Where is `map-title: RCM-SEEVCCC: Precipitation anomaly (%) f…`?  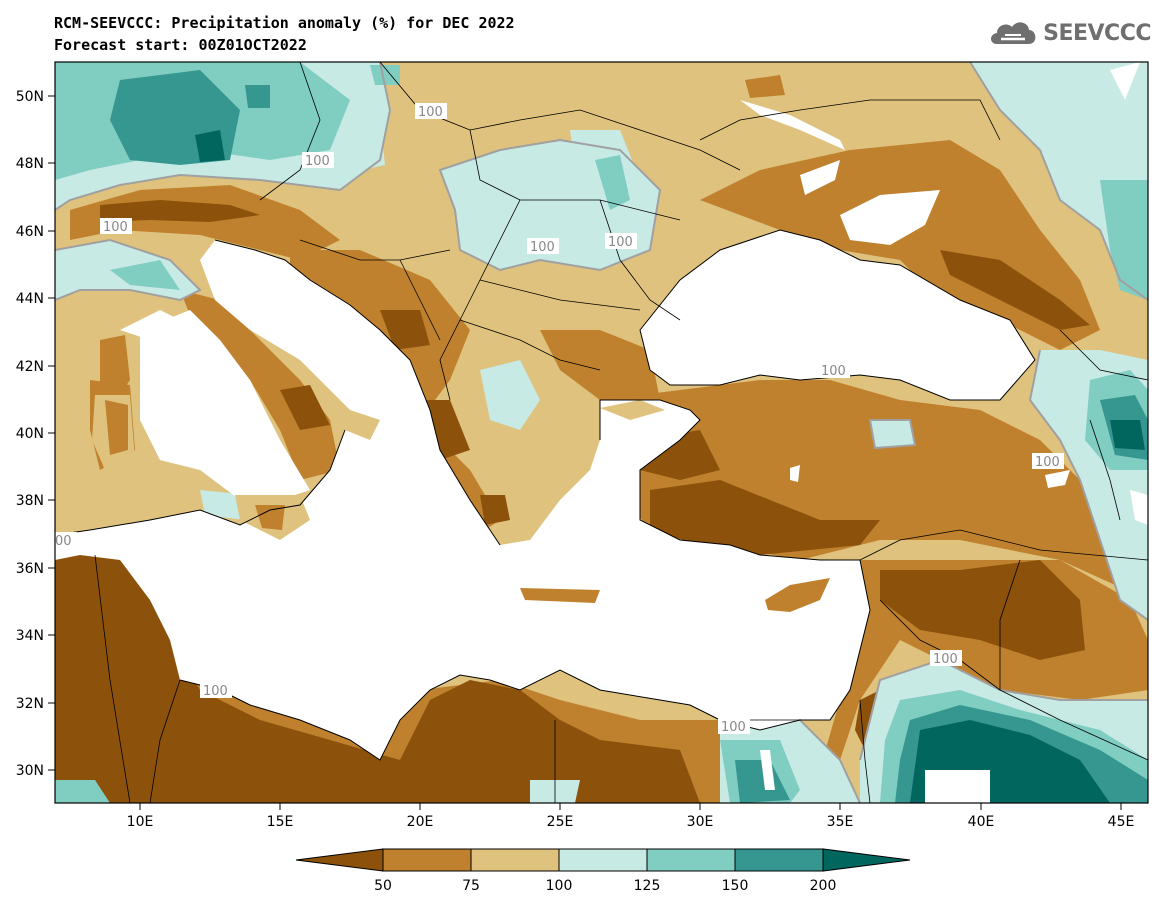 map-title: RCM-SEEVCCC: Precipitation anomaly (%) f… is located at coordinates (284, 23).